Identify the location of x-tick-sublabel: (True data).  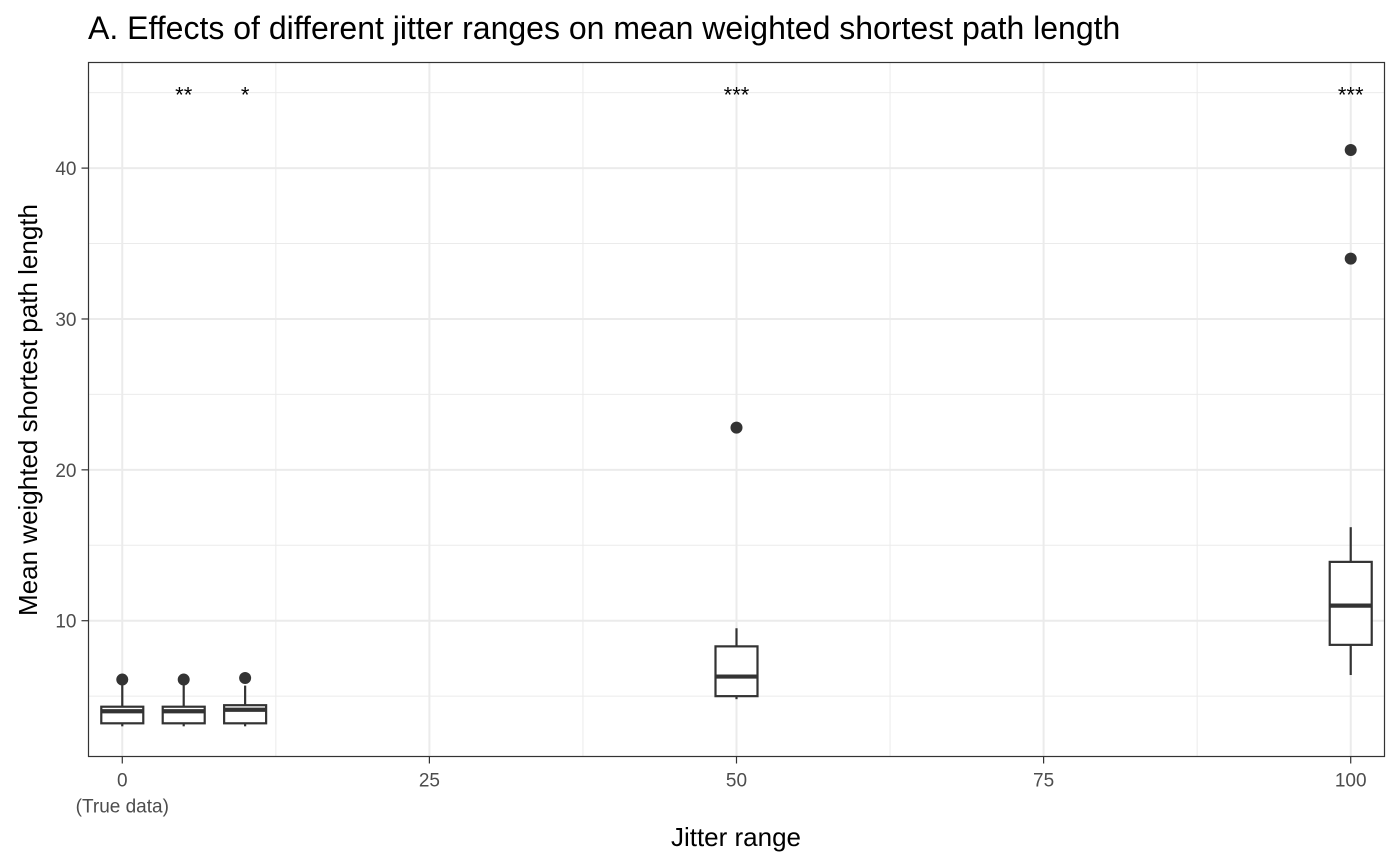
(122, 807).